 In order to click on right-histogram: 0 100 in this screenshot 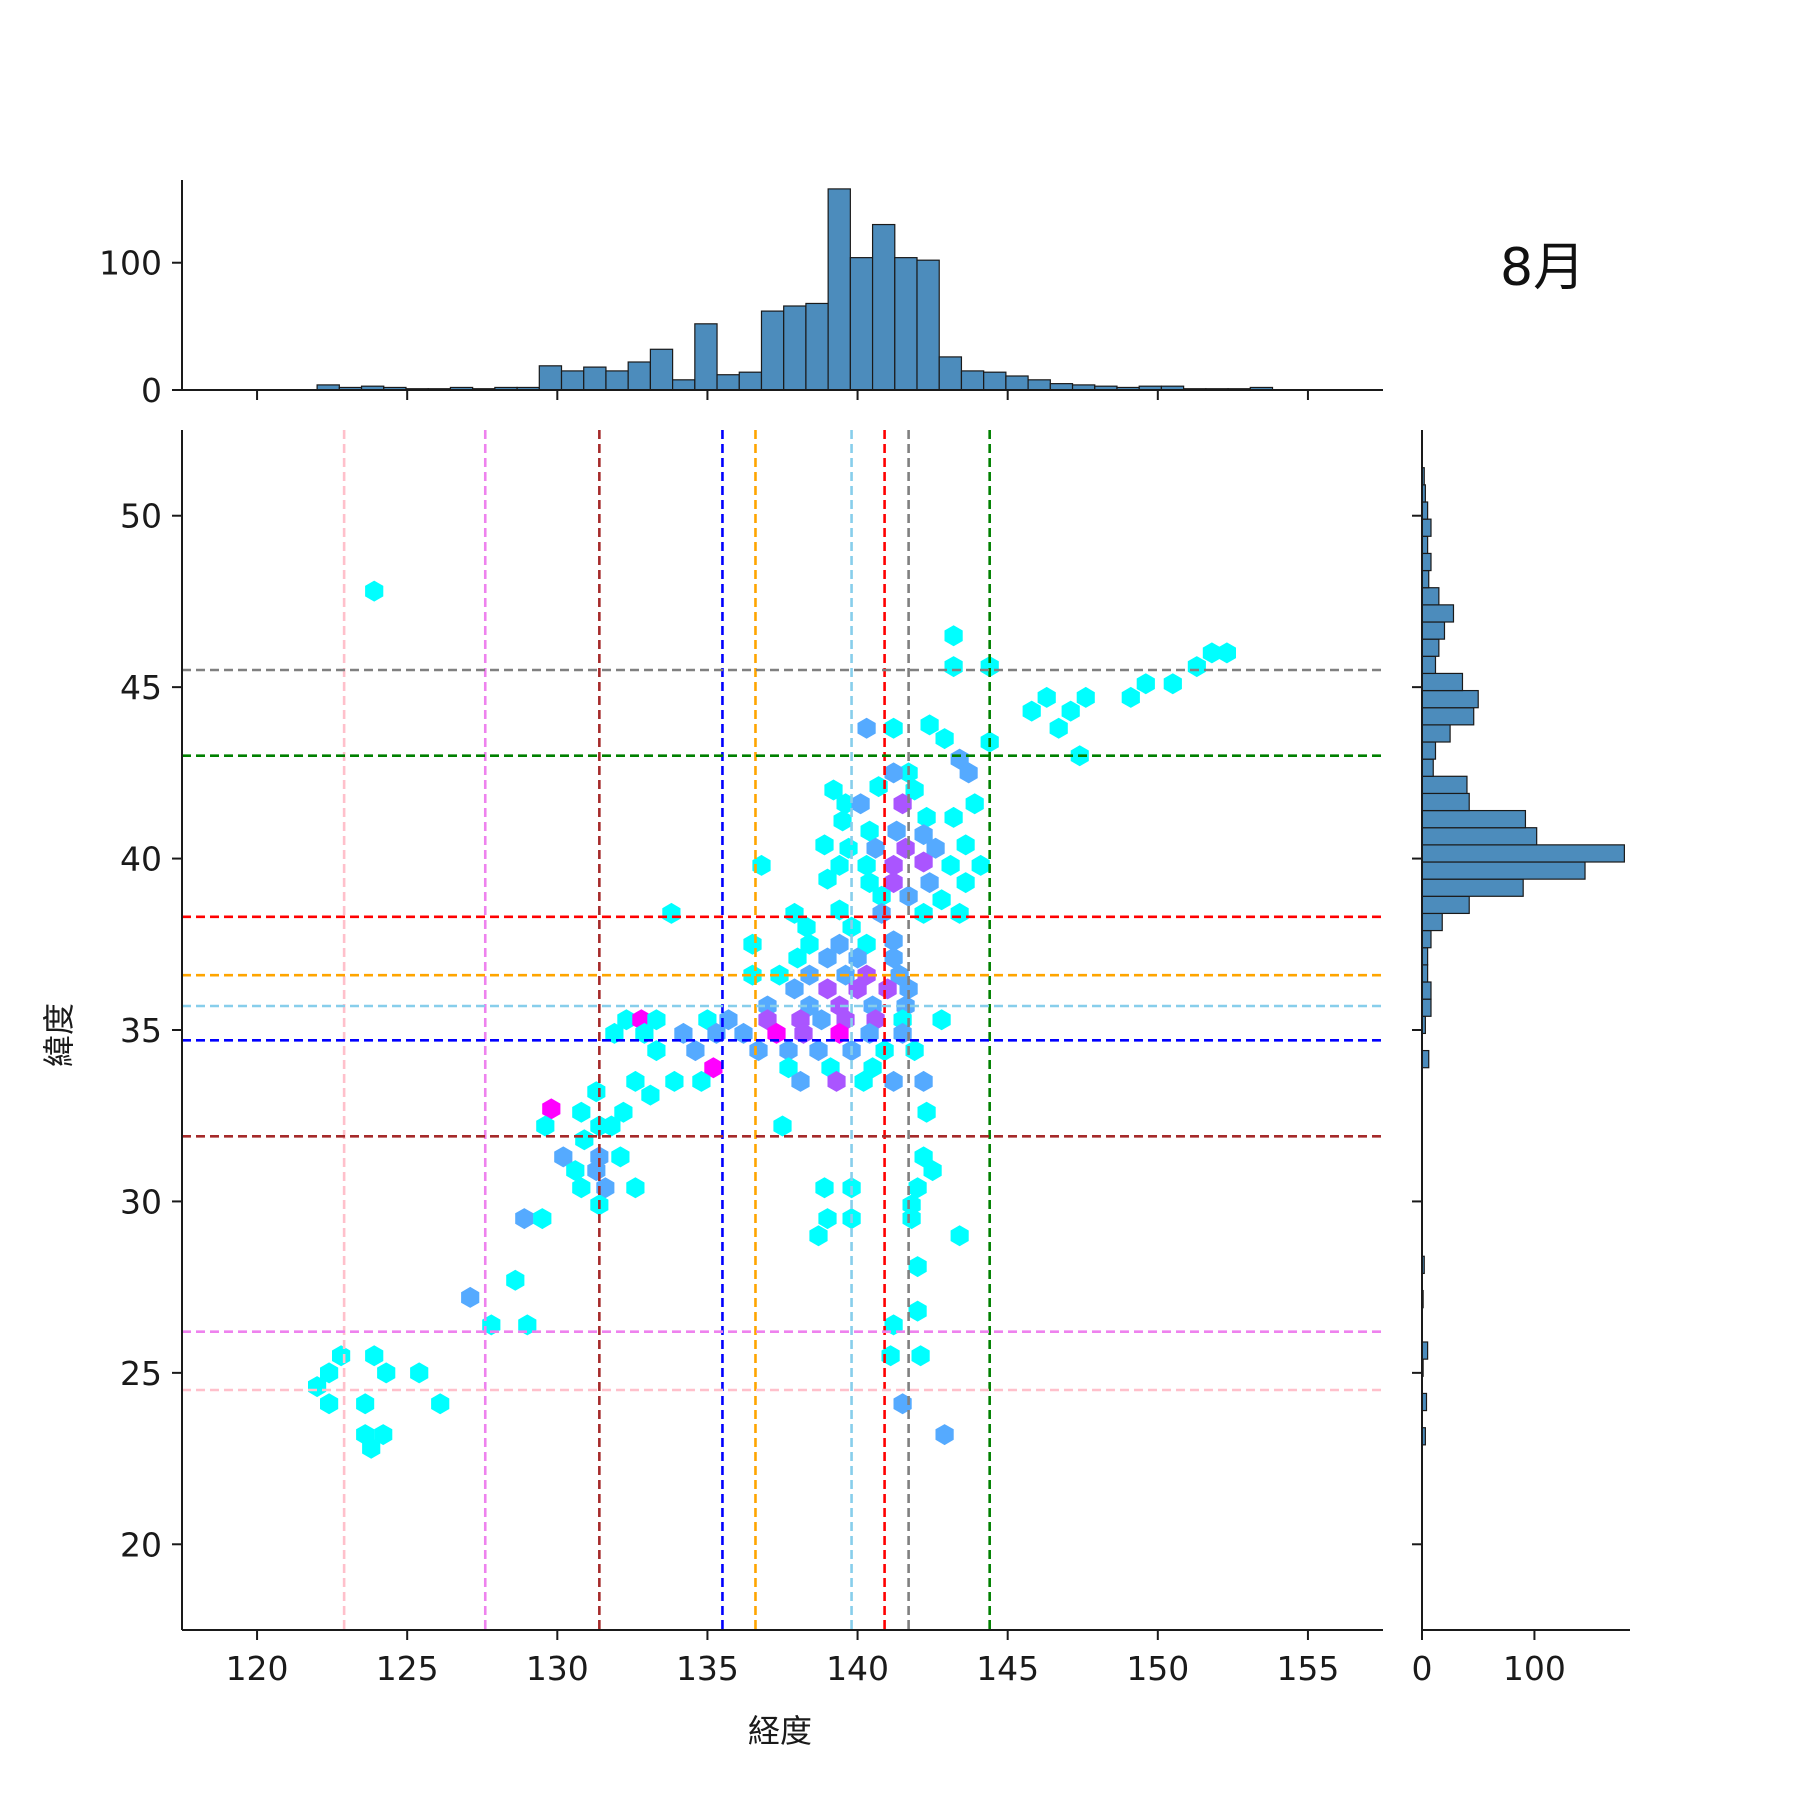, I will do `click(1521, 1059)`.